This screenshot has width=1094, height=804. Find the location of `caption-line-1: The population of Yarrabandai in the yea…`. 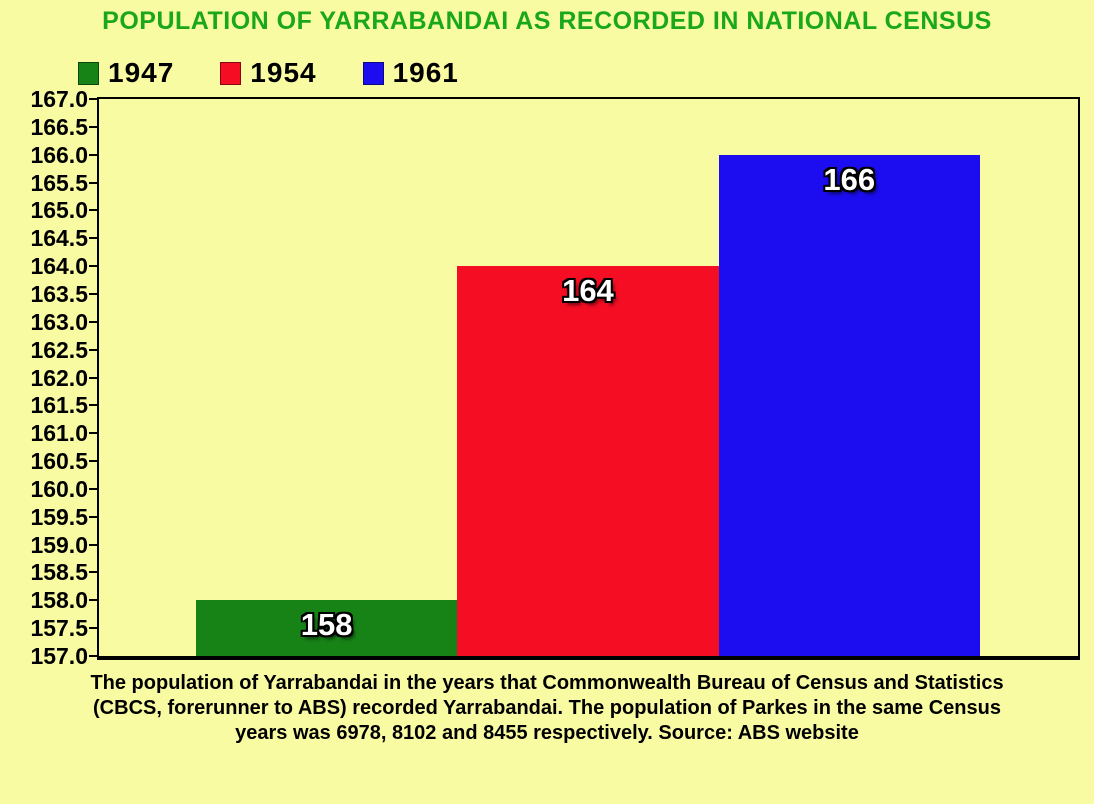

caption-line-1: The population of Yarrabandai in the yea… is located at coordinates (547, 683).